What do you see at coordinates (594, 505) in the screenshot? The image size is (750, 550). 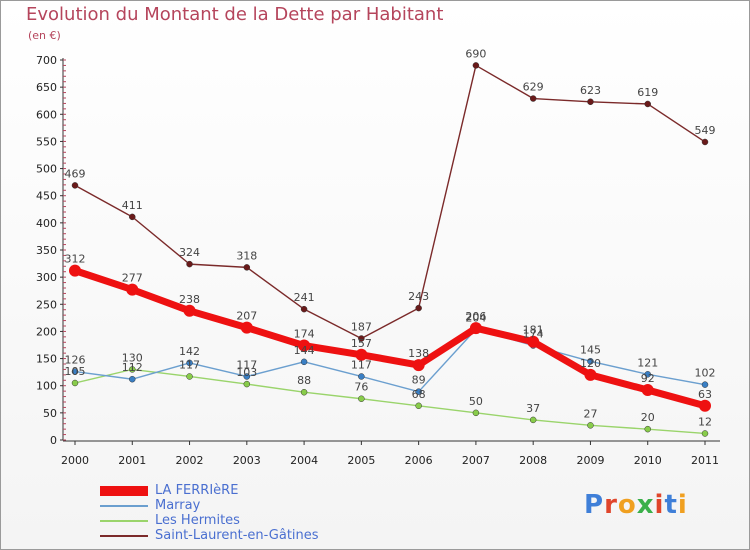 I see `logo-letter: P` at bounding box center [594, 505].